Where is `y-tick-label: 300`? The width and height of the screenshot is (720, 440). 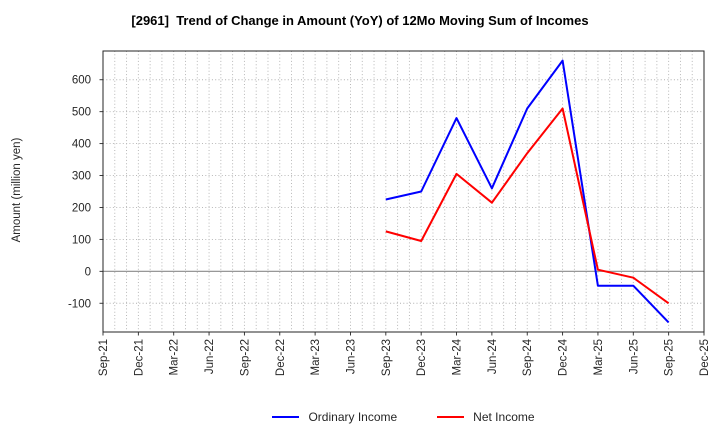
y-tick-label: 300 is located at coordinates (81, 177).